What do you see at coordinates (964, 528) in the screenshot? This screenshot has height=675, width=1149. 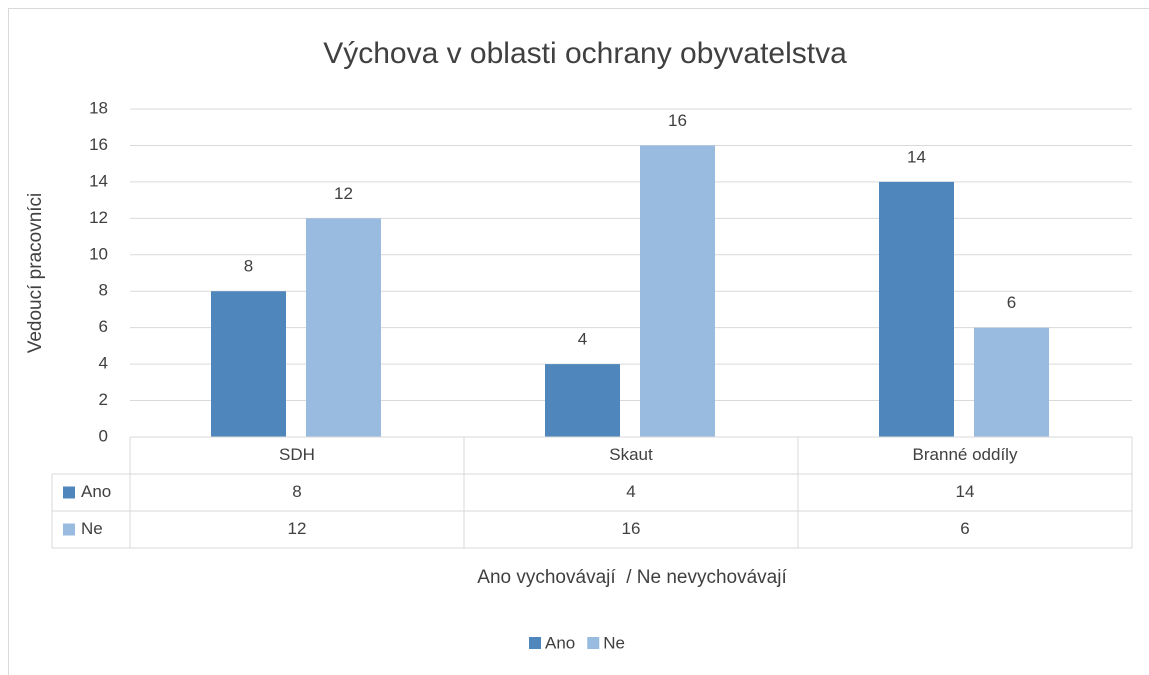 I see `table-value: 6` at bounding box center [964, 528].